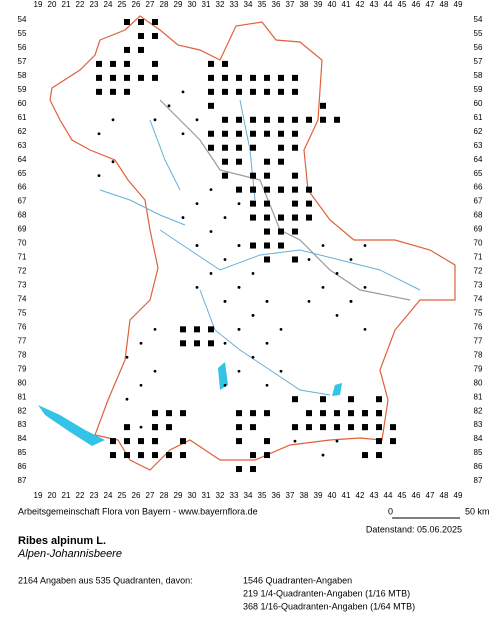 This screenshot has width=500, height=625. Describe the element at coordinates (478, 159) in the screenshot. I see `row-label: 64` at that location.